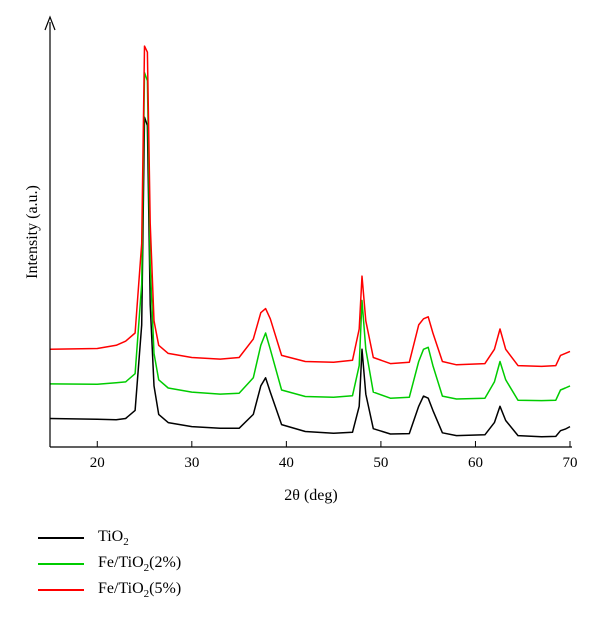  Describe the element at coordinates (191, 463) in the screenshot. I see `x-tick-label: 30` at that location.